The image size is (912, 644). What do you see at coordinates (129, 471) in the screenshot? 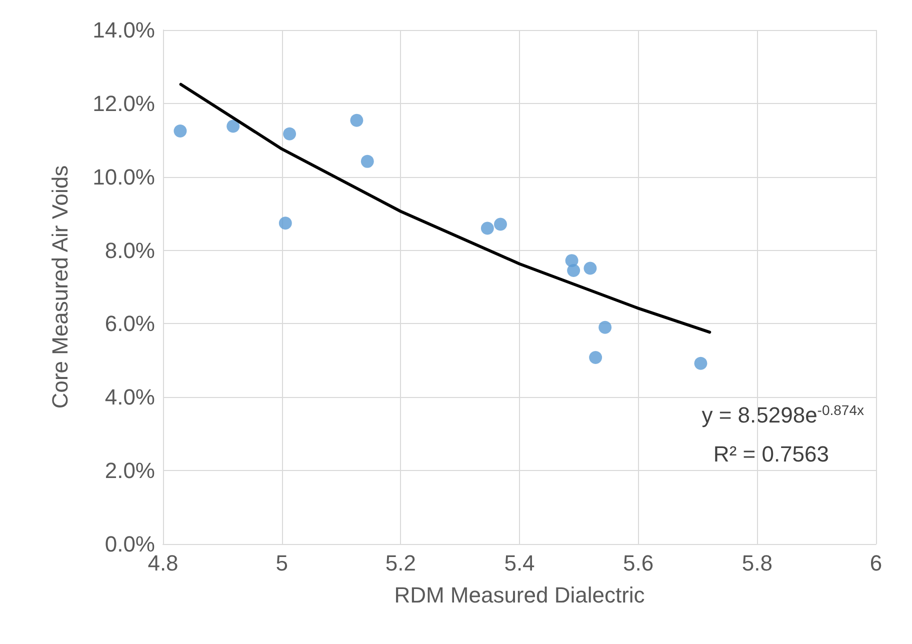
I see `y-tick-label: 2.0%` at bounding box center [129, 471].